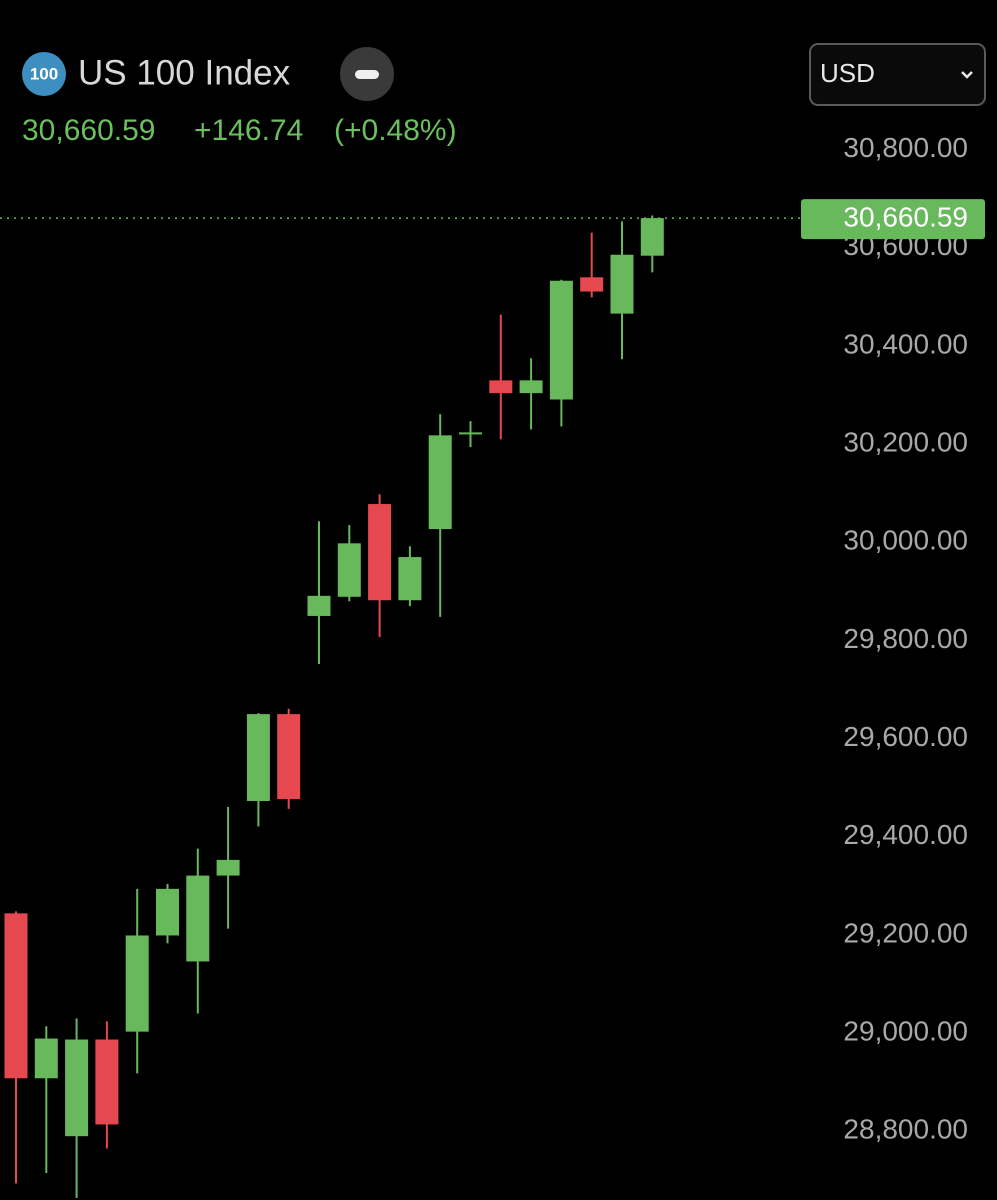 The width and height of the screenshot is (997, 1200). I want to click on y-tick-label: 30,200.00, so click(905, 442).